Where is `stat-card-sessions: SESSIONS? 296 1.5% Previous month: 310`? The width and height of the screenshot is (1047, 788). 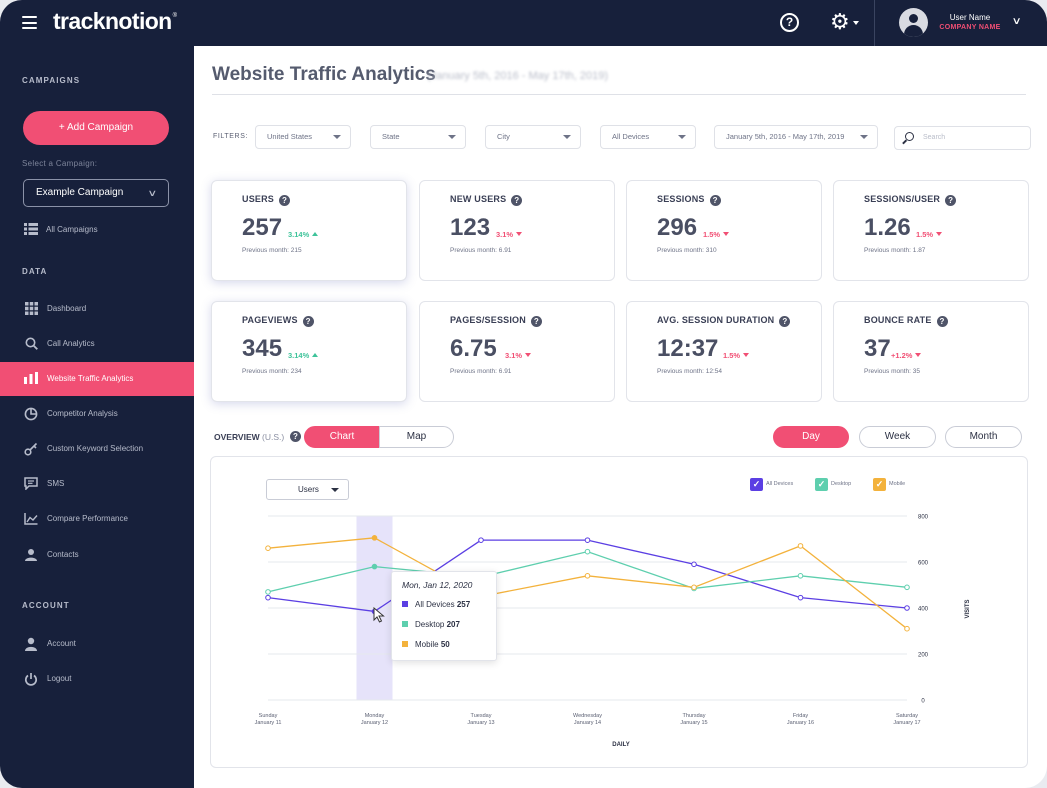 stat-card-sessions: SESSIONS? 296 1.5% Previous month: 310 is located at coordinates (724, 230).